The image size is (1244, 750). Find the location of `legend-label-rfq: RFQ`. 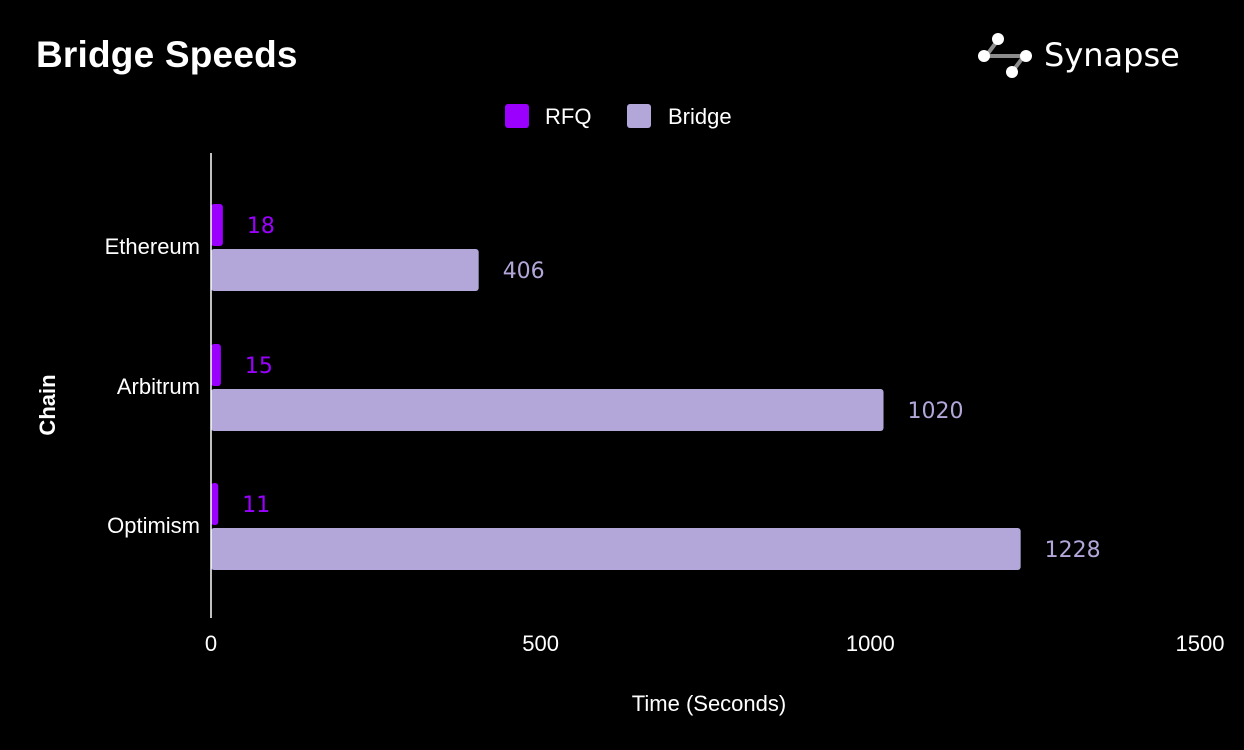

legend-label-rfq: RFQ is located at coordinates (568, 116).